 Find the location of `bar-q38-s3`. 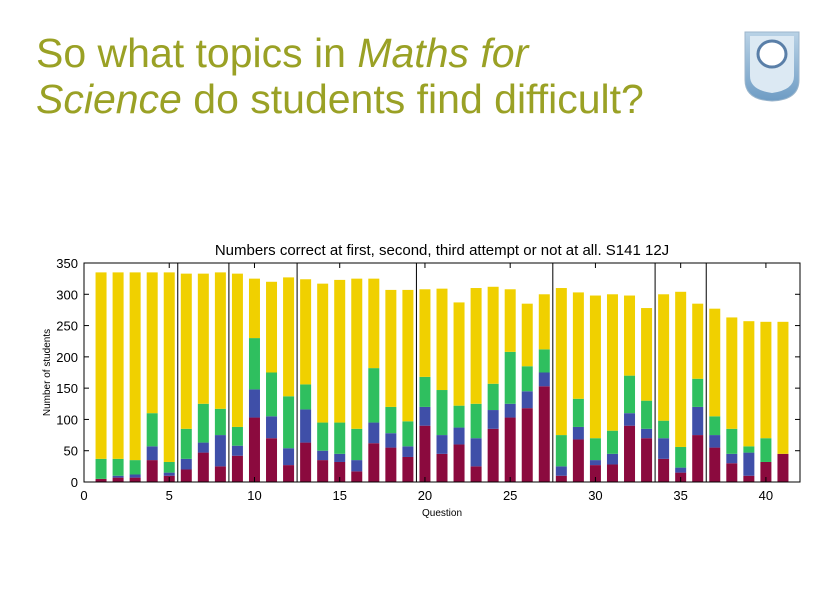

bar-q38-s3 is located at coordinates (732, 441).